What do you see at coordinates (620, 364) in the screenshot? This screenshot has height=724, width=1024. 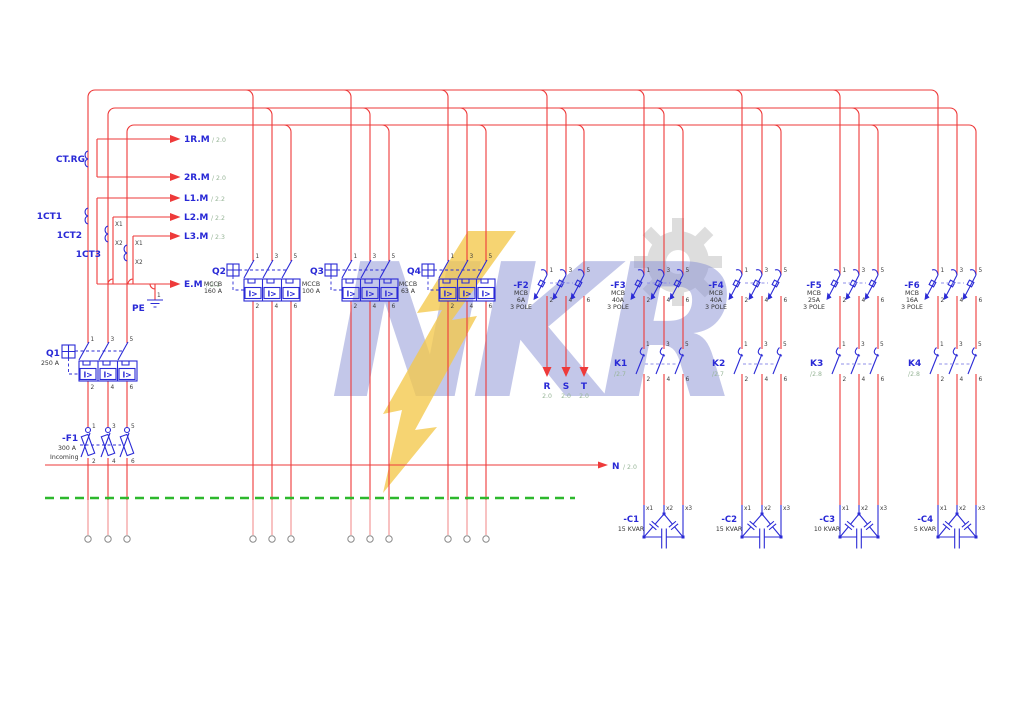 I see `contactor-label: K1` at bounding box center [620, 364].